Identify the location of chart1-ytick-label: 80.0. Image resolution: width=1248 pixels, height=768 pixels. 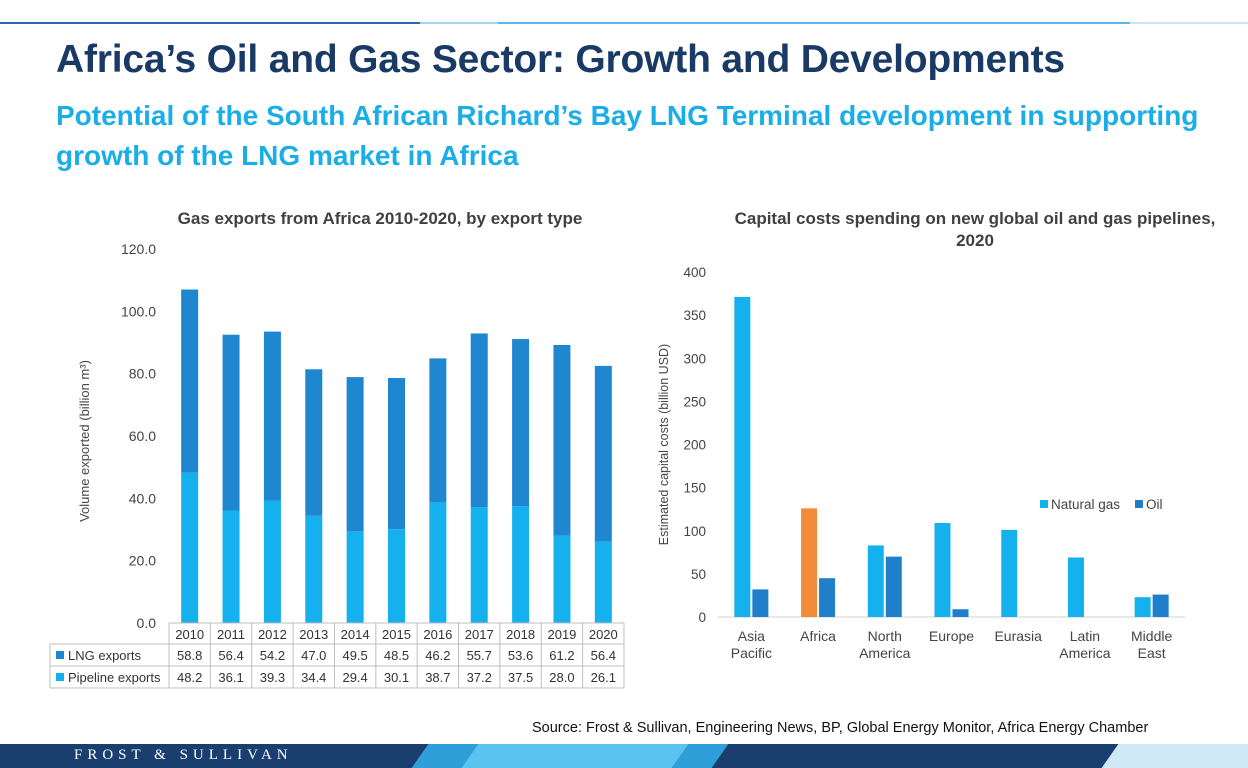
(142, 374).